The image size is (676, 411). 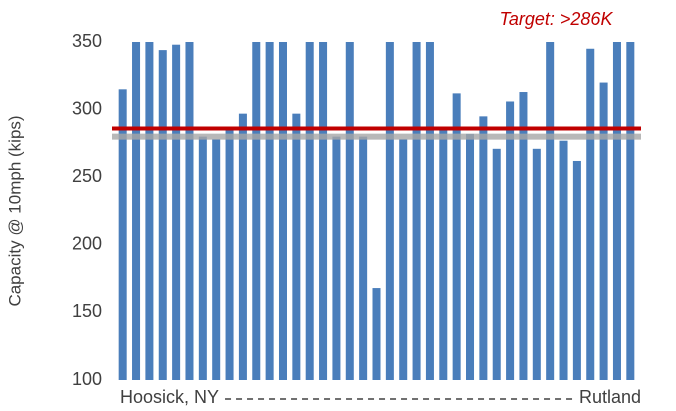 What do you see at coordinates (87, 176) in the screenshot?
I see `y-tick-label: 250` at bounding box center [87, 176].